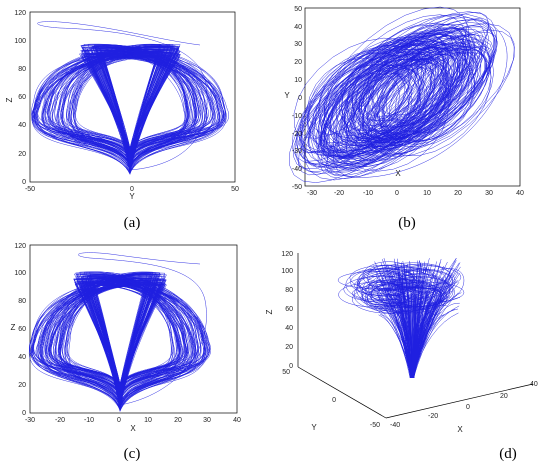  Describe the element at coordinates (20, 41) in the screenshot. I see `ytick-a-5: 100` at that location.